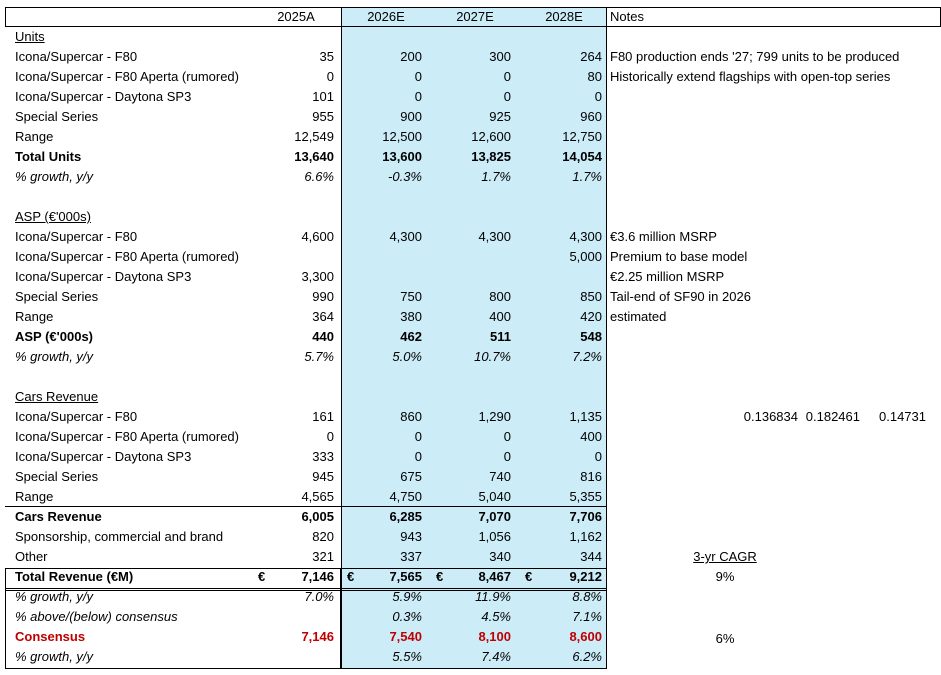 This screenshot has height=675, width=941. Describe the element at coordinates (591, 476) in the screenshot. I see `cars-row-value-3: 816` at that location.